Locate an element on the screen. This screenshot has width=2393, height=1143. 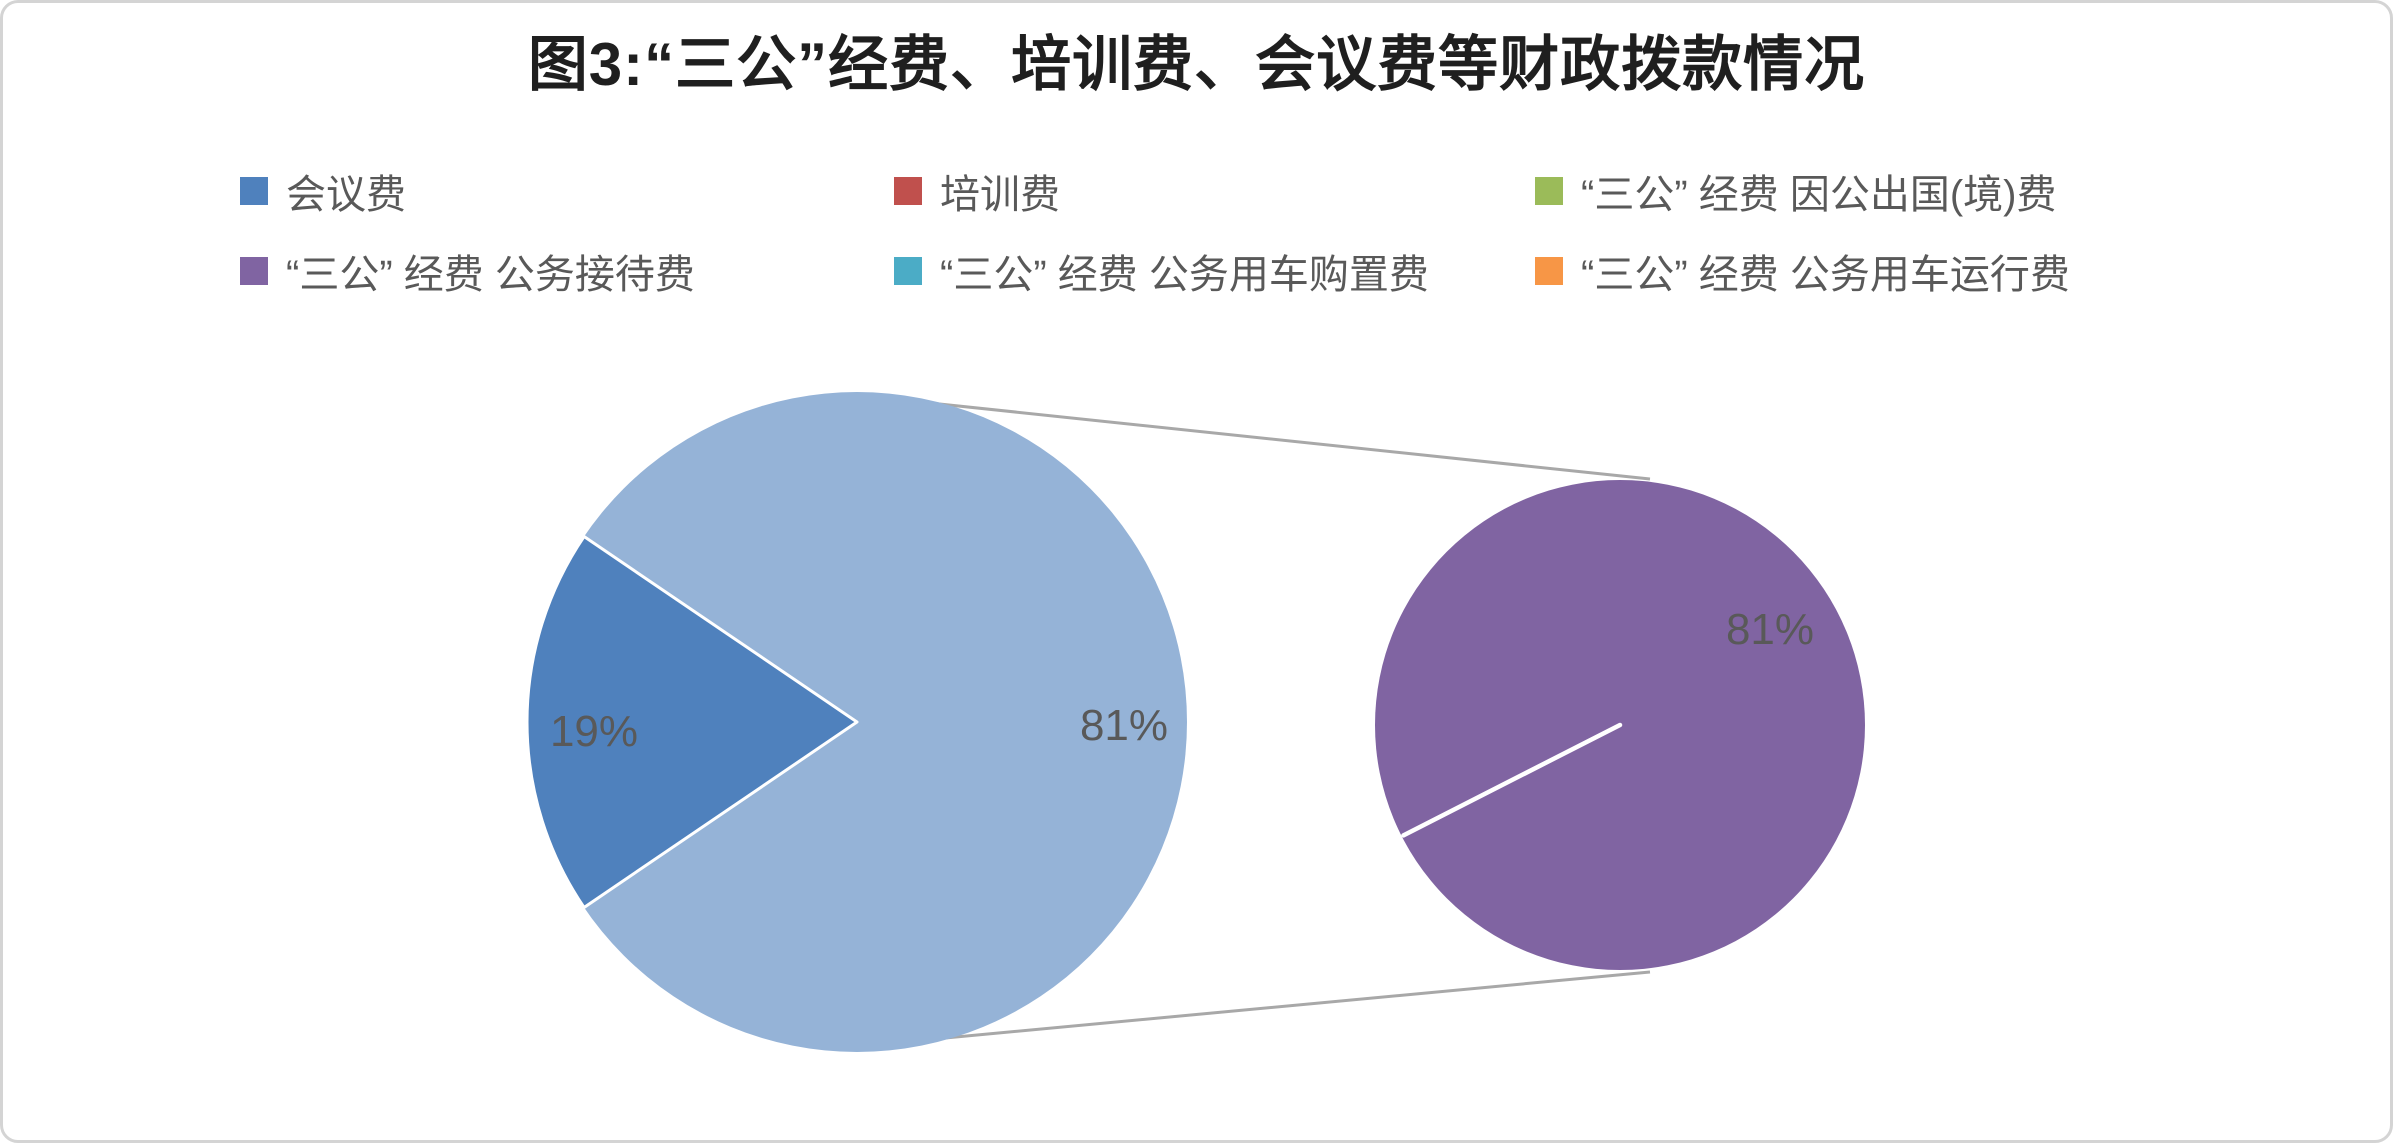
secondary-pie-data-label: 81% is located at coordinates (1770, 629).